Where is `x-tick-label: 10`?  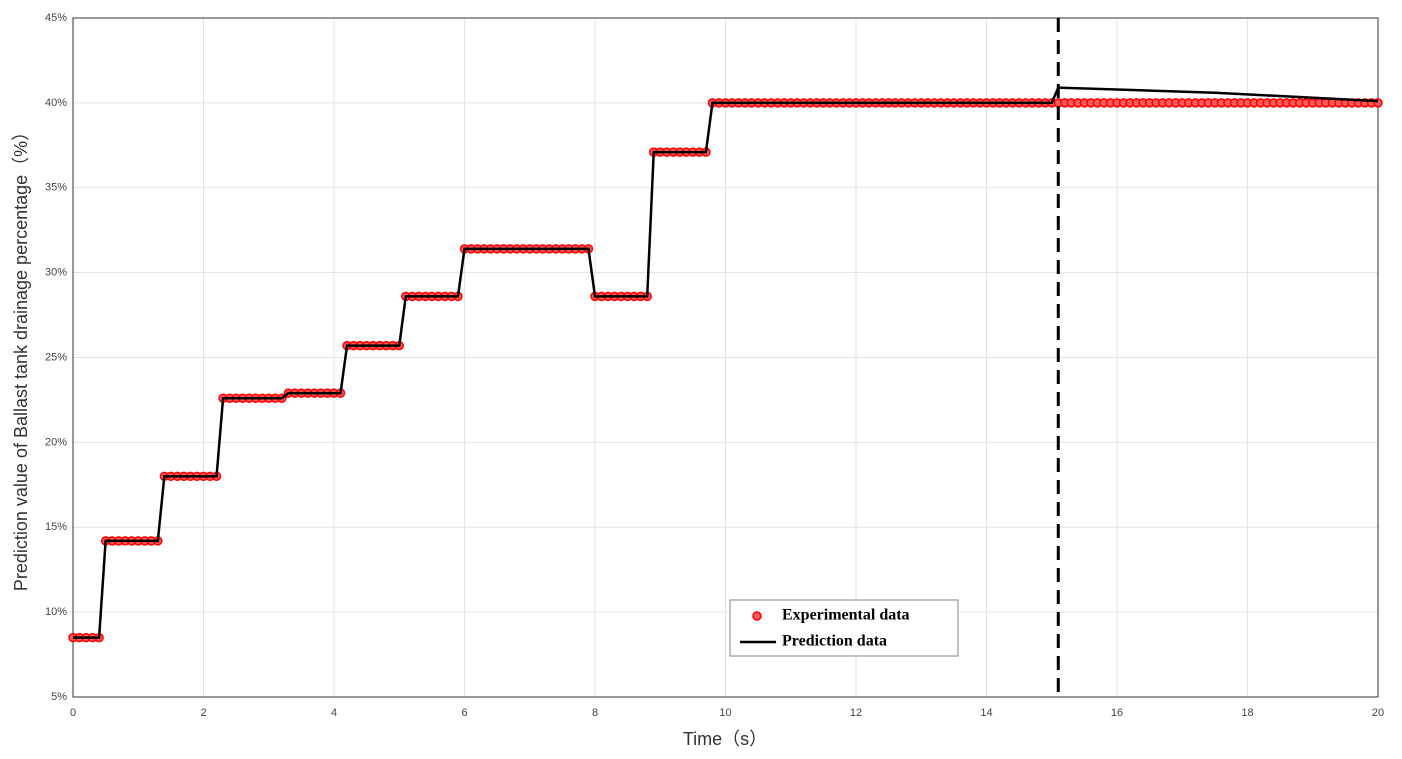 x-tick-label: 10 is located at coordinates (725, 713).